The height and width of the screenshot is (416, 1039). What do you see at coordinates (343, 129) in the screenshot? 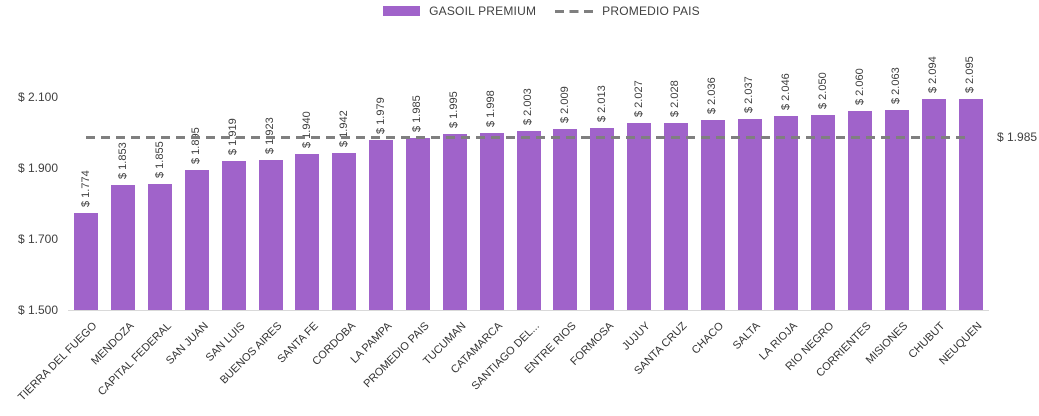
I see `bar-value-label-cordoba: $ 1.942` at bounding box center [343, 129].